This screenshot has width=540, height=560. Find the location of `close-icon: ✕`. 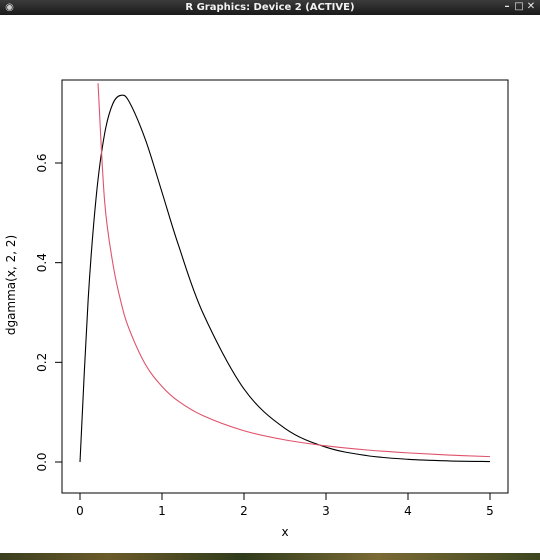

close-icon: ✕ is located at coordinates (531, 6).